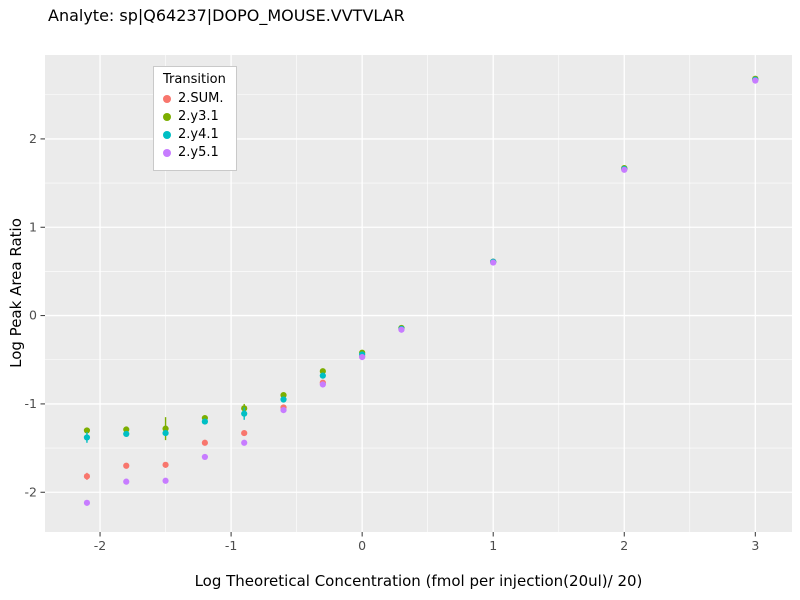 This screenshot has height=600, width=800. Describe the element at coordinates (226, 15) in the screenshot. I see `chart-title: Analyte: sp|Q64237|DOPO_MOUSE.VVTVLAR` at that location.